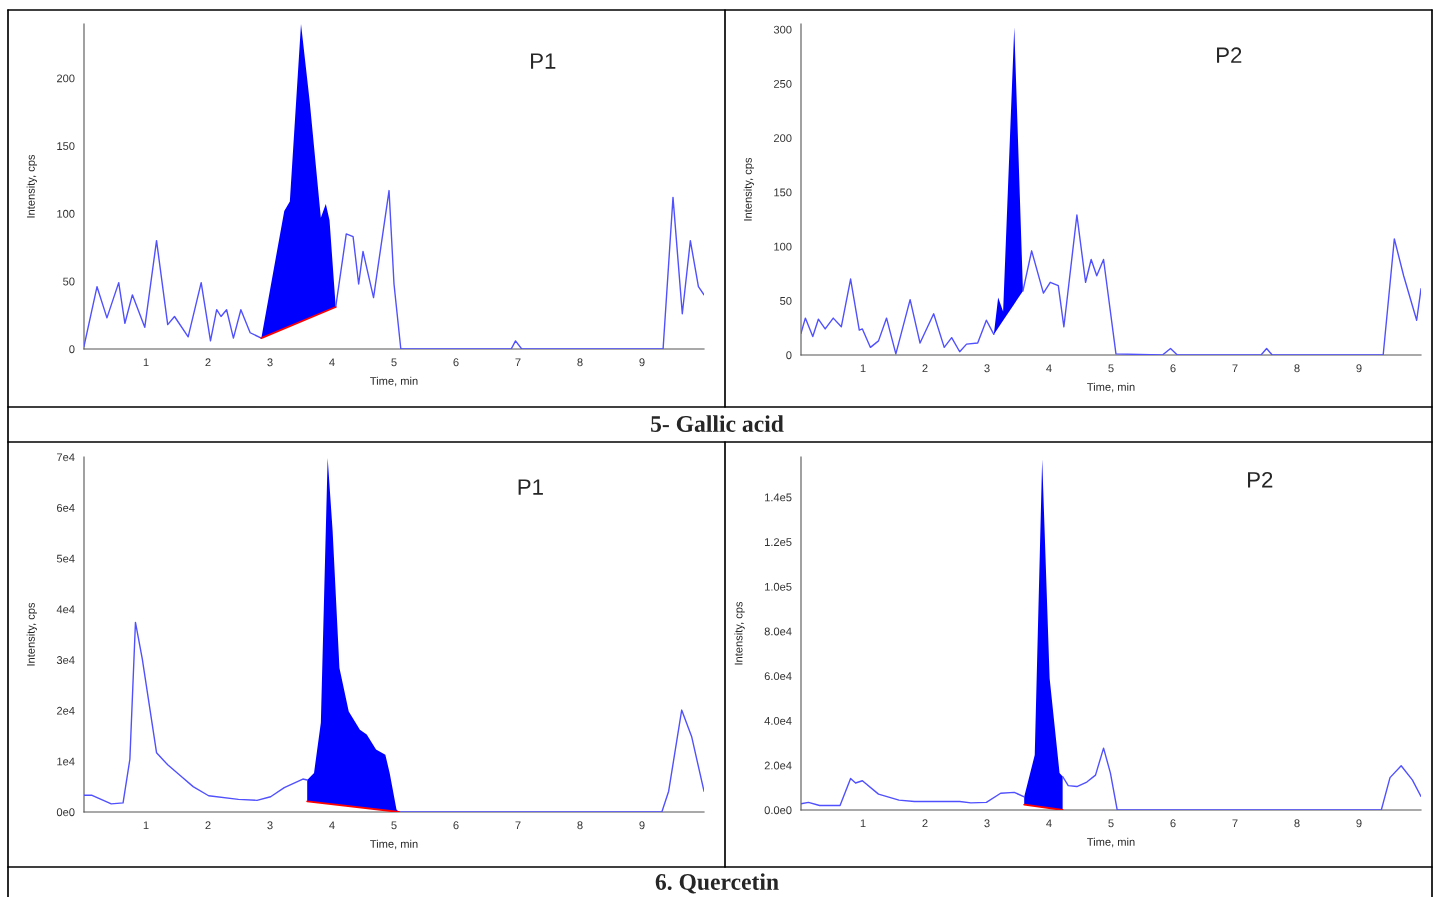 The width and height of the screenshot is (1434, 897). I want to click on y-tick-label: 2.0e4, so click(778, 765).